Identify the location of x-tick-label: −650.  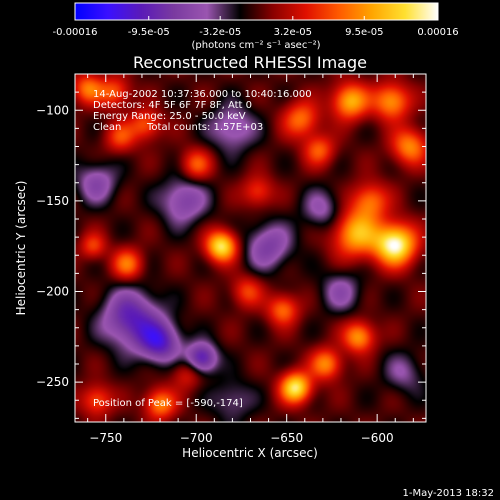
(286, 438).